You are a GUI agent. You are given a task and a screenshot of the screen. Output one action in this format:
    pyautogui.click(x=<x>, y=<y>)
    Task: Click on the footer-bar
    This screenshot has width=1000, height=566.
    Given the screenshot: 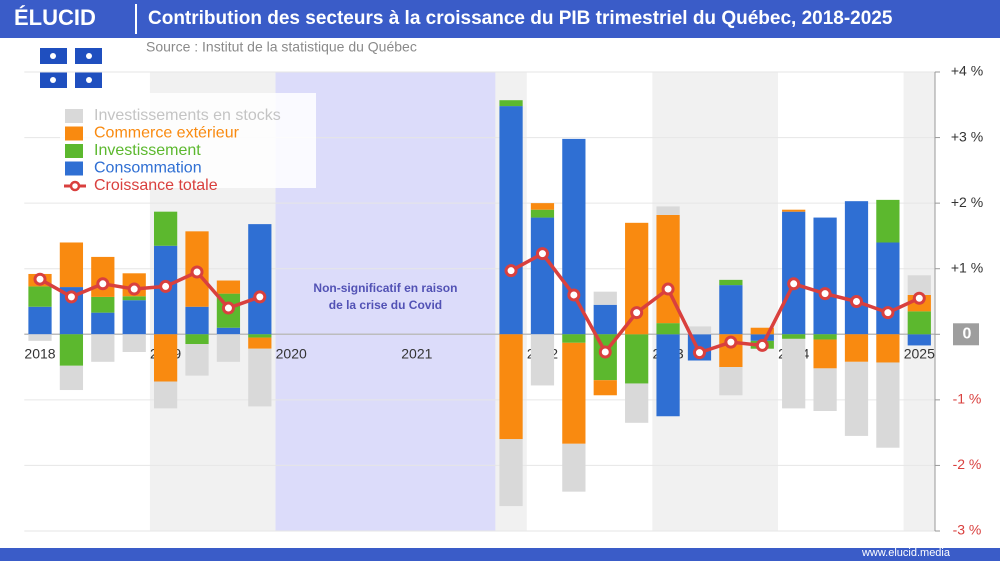 What is the action you would take?
    pyautogui.click(x=500, y=554)
    